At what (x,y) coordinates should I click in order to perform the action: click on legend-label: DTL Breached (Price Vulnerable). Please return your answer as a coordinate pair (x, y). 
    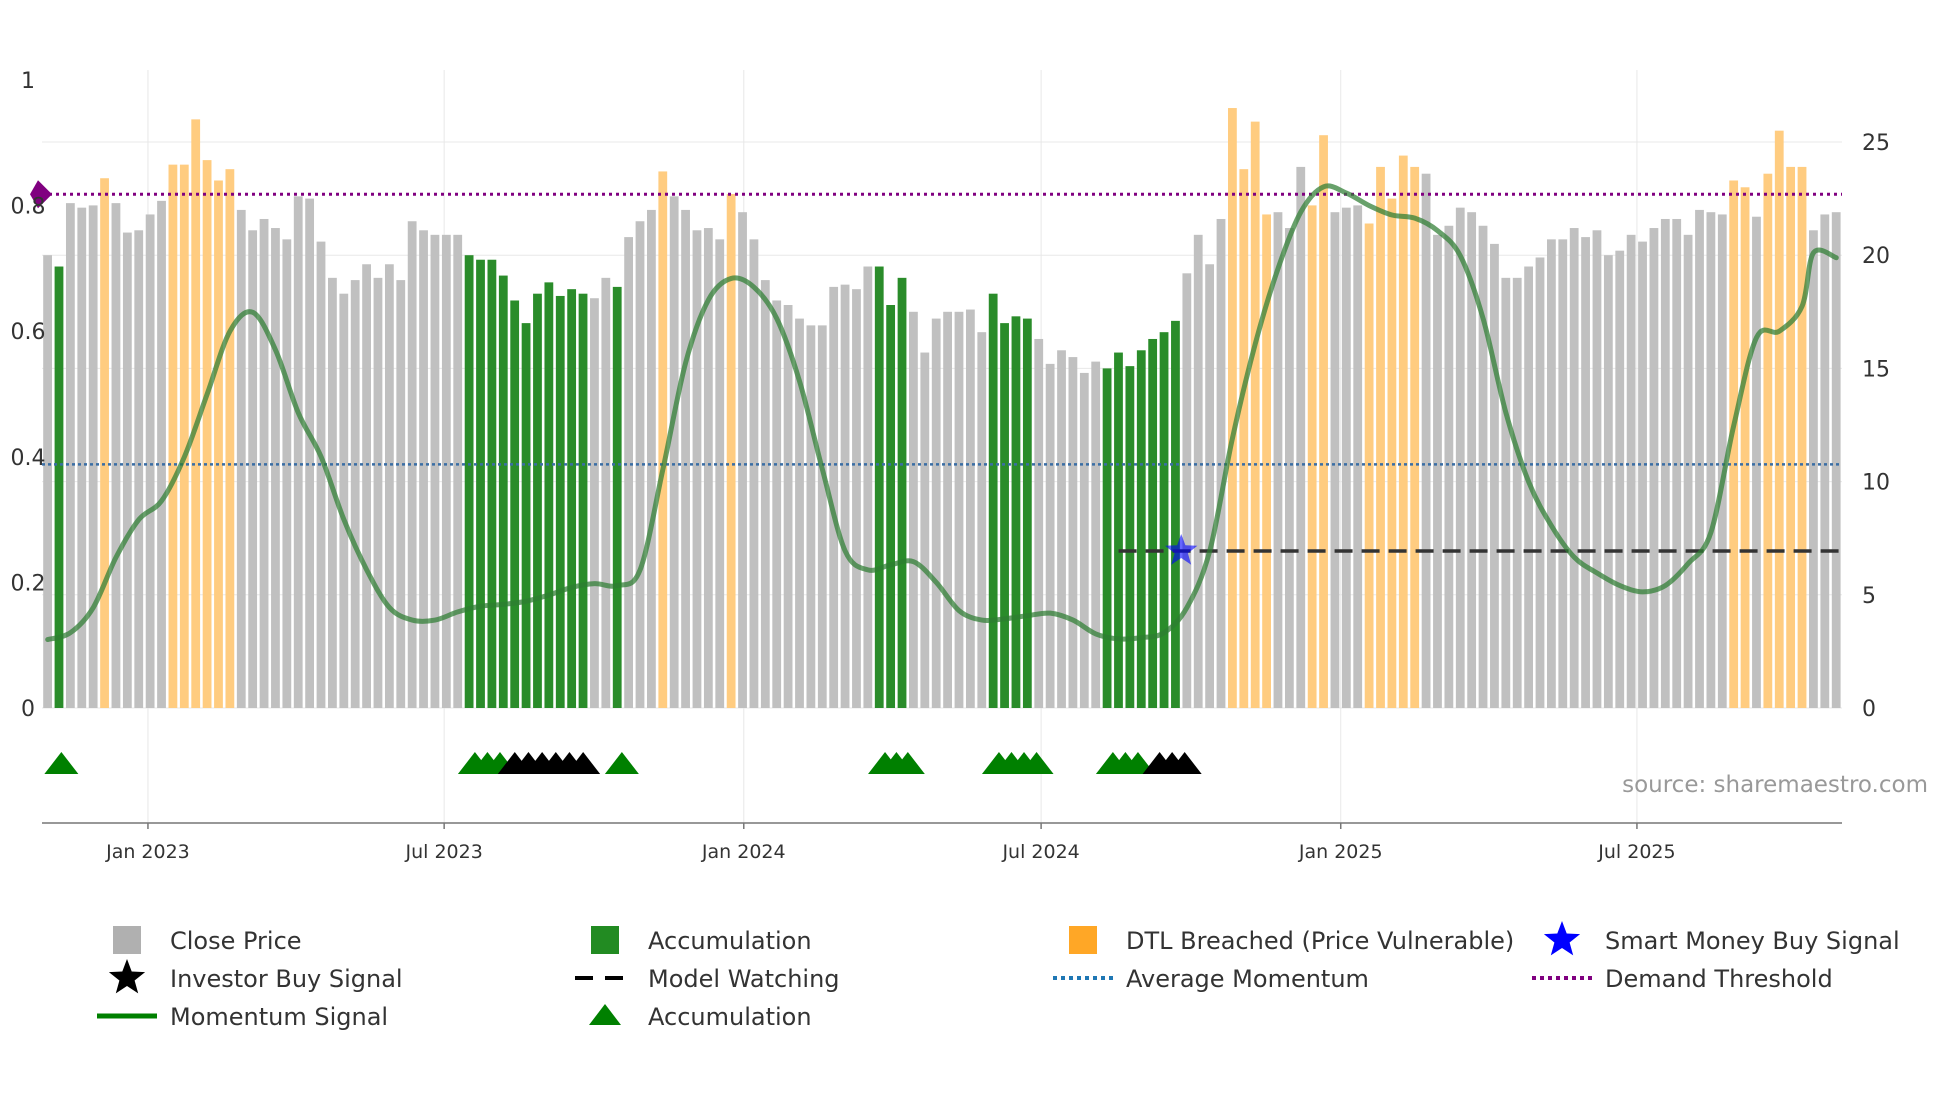
    Looking at the image, I should click on (1320, 941).